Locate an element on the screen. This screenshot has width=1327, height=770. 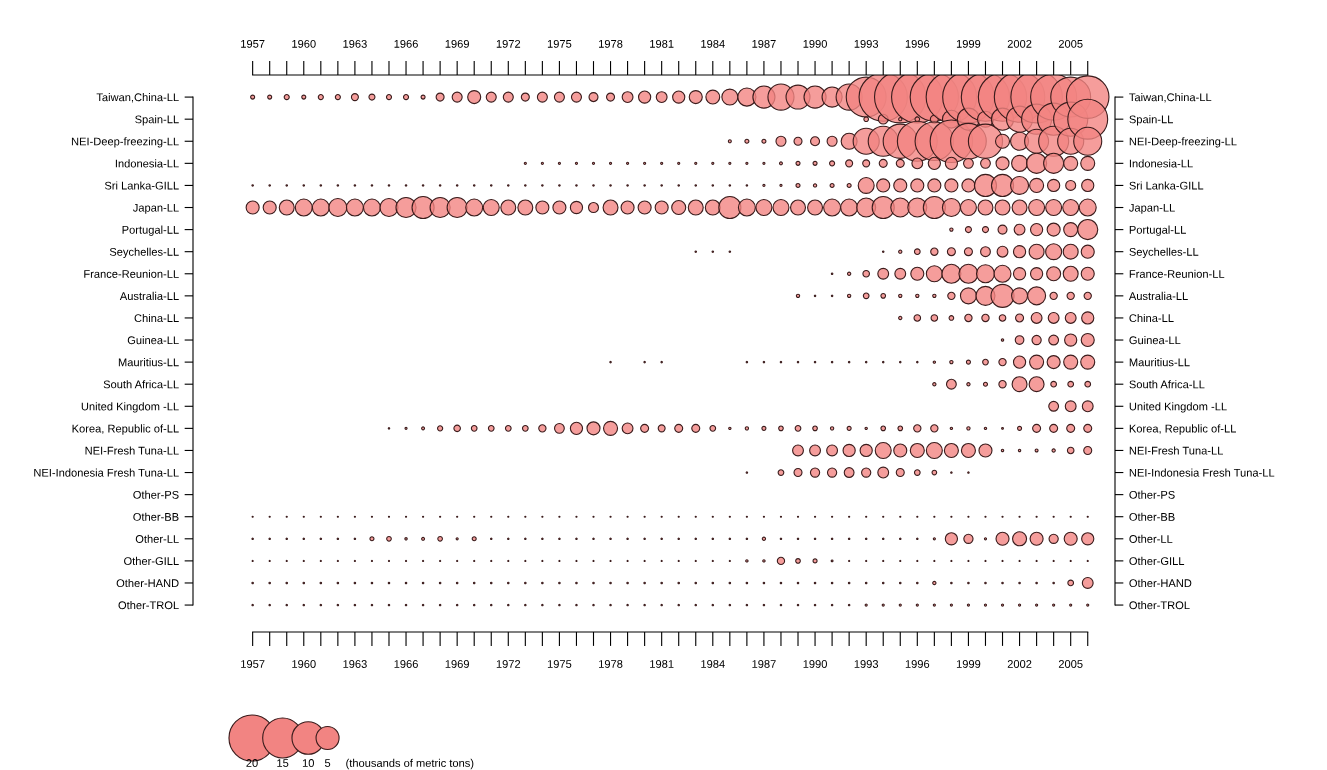
y2-tick-label: Other-LL is located at coordinates (157, 538).